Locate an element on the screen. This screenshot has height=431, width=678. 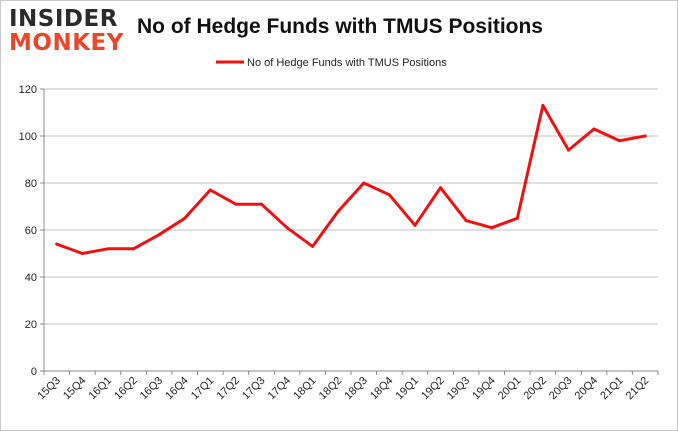
y-tick-label: 20 is located at coordinates (31, 325).